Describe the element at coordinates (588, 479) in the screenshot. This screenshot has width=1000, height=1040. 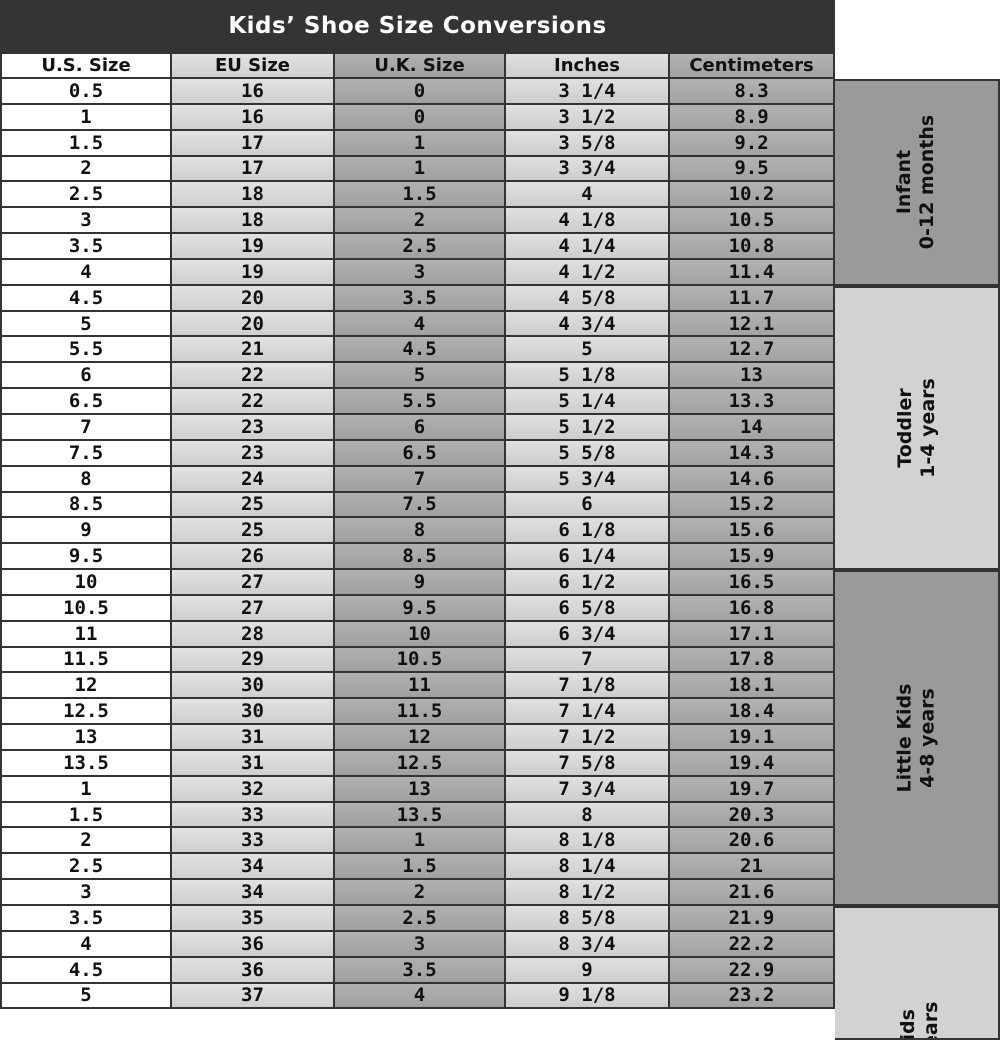
I see `cell-inches: 5 3/4` at that location.